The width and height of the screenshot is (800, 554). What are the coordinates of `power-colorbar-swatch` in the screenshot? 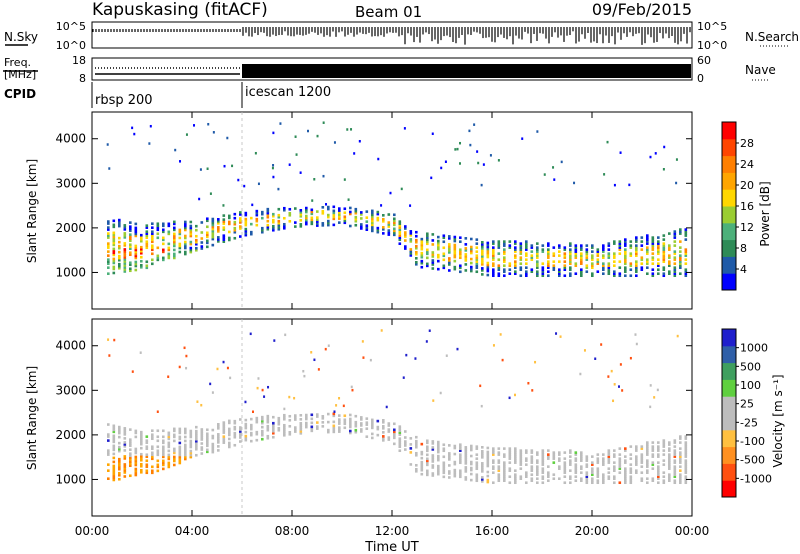 It's located at (729, 147).